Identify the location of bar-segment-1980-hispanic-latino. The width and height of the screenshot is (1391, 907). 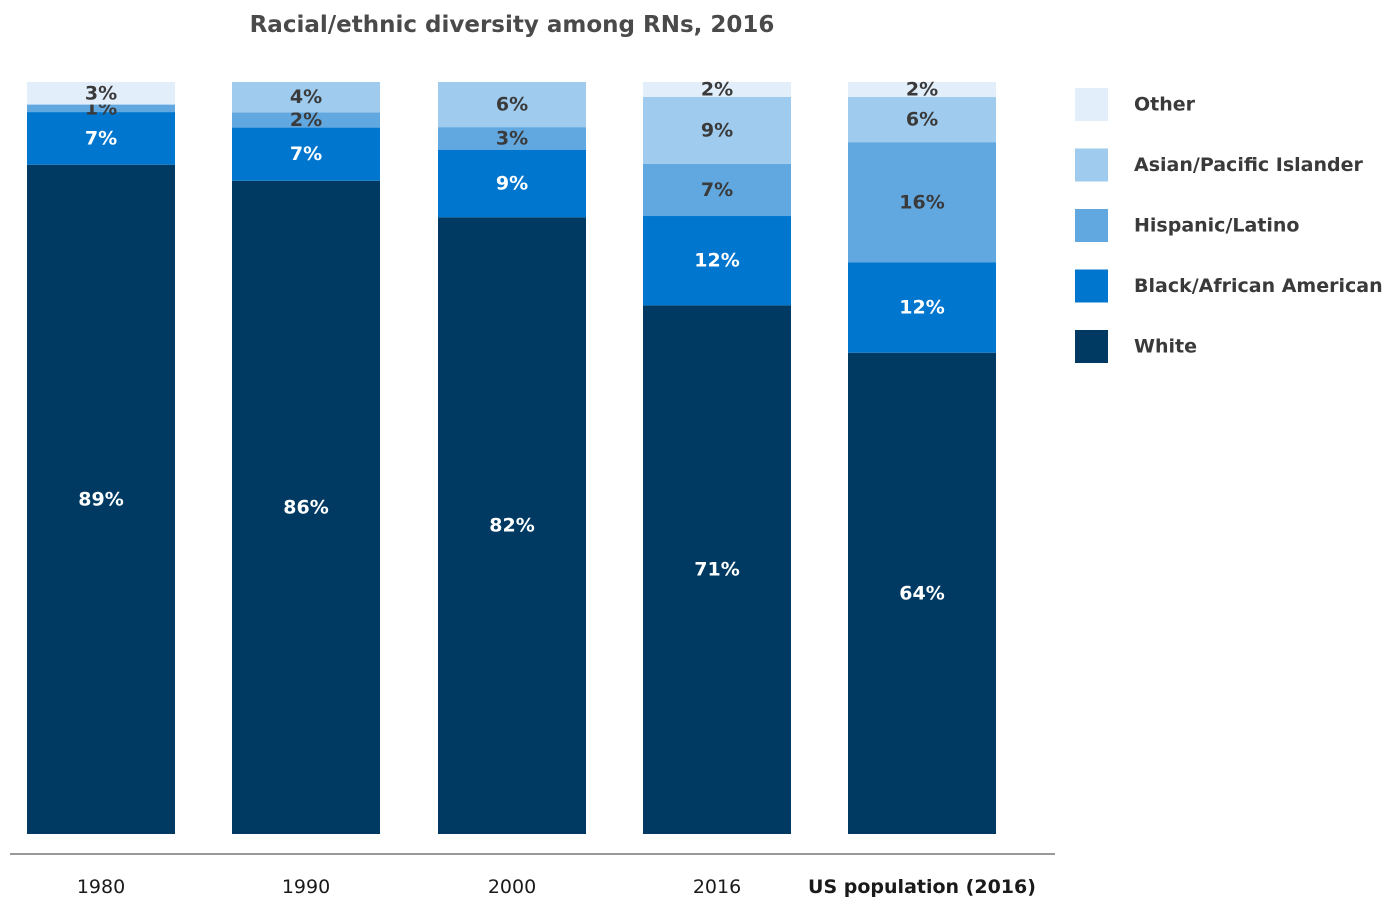
(101, 108).